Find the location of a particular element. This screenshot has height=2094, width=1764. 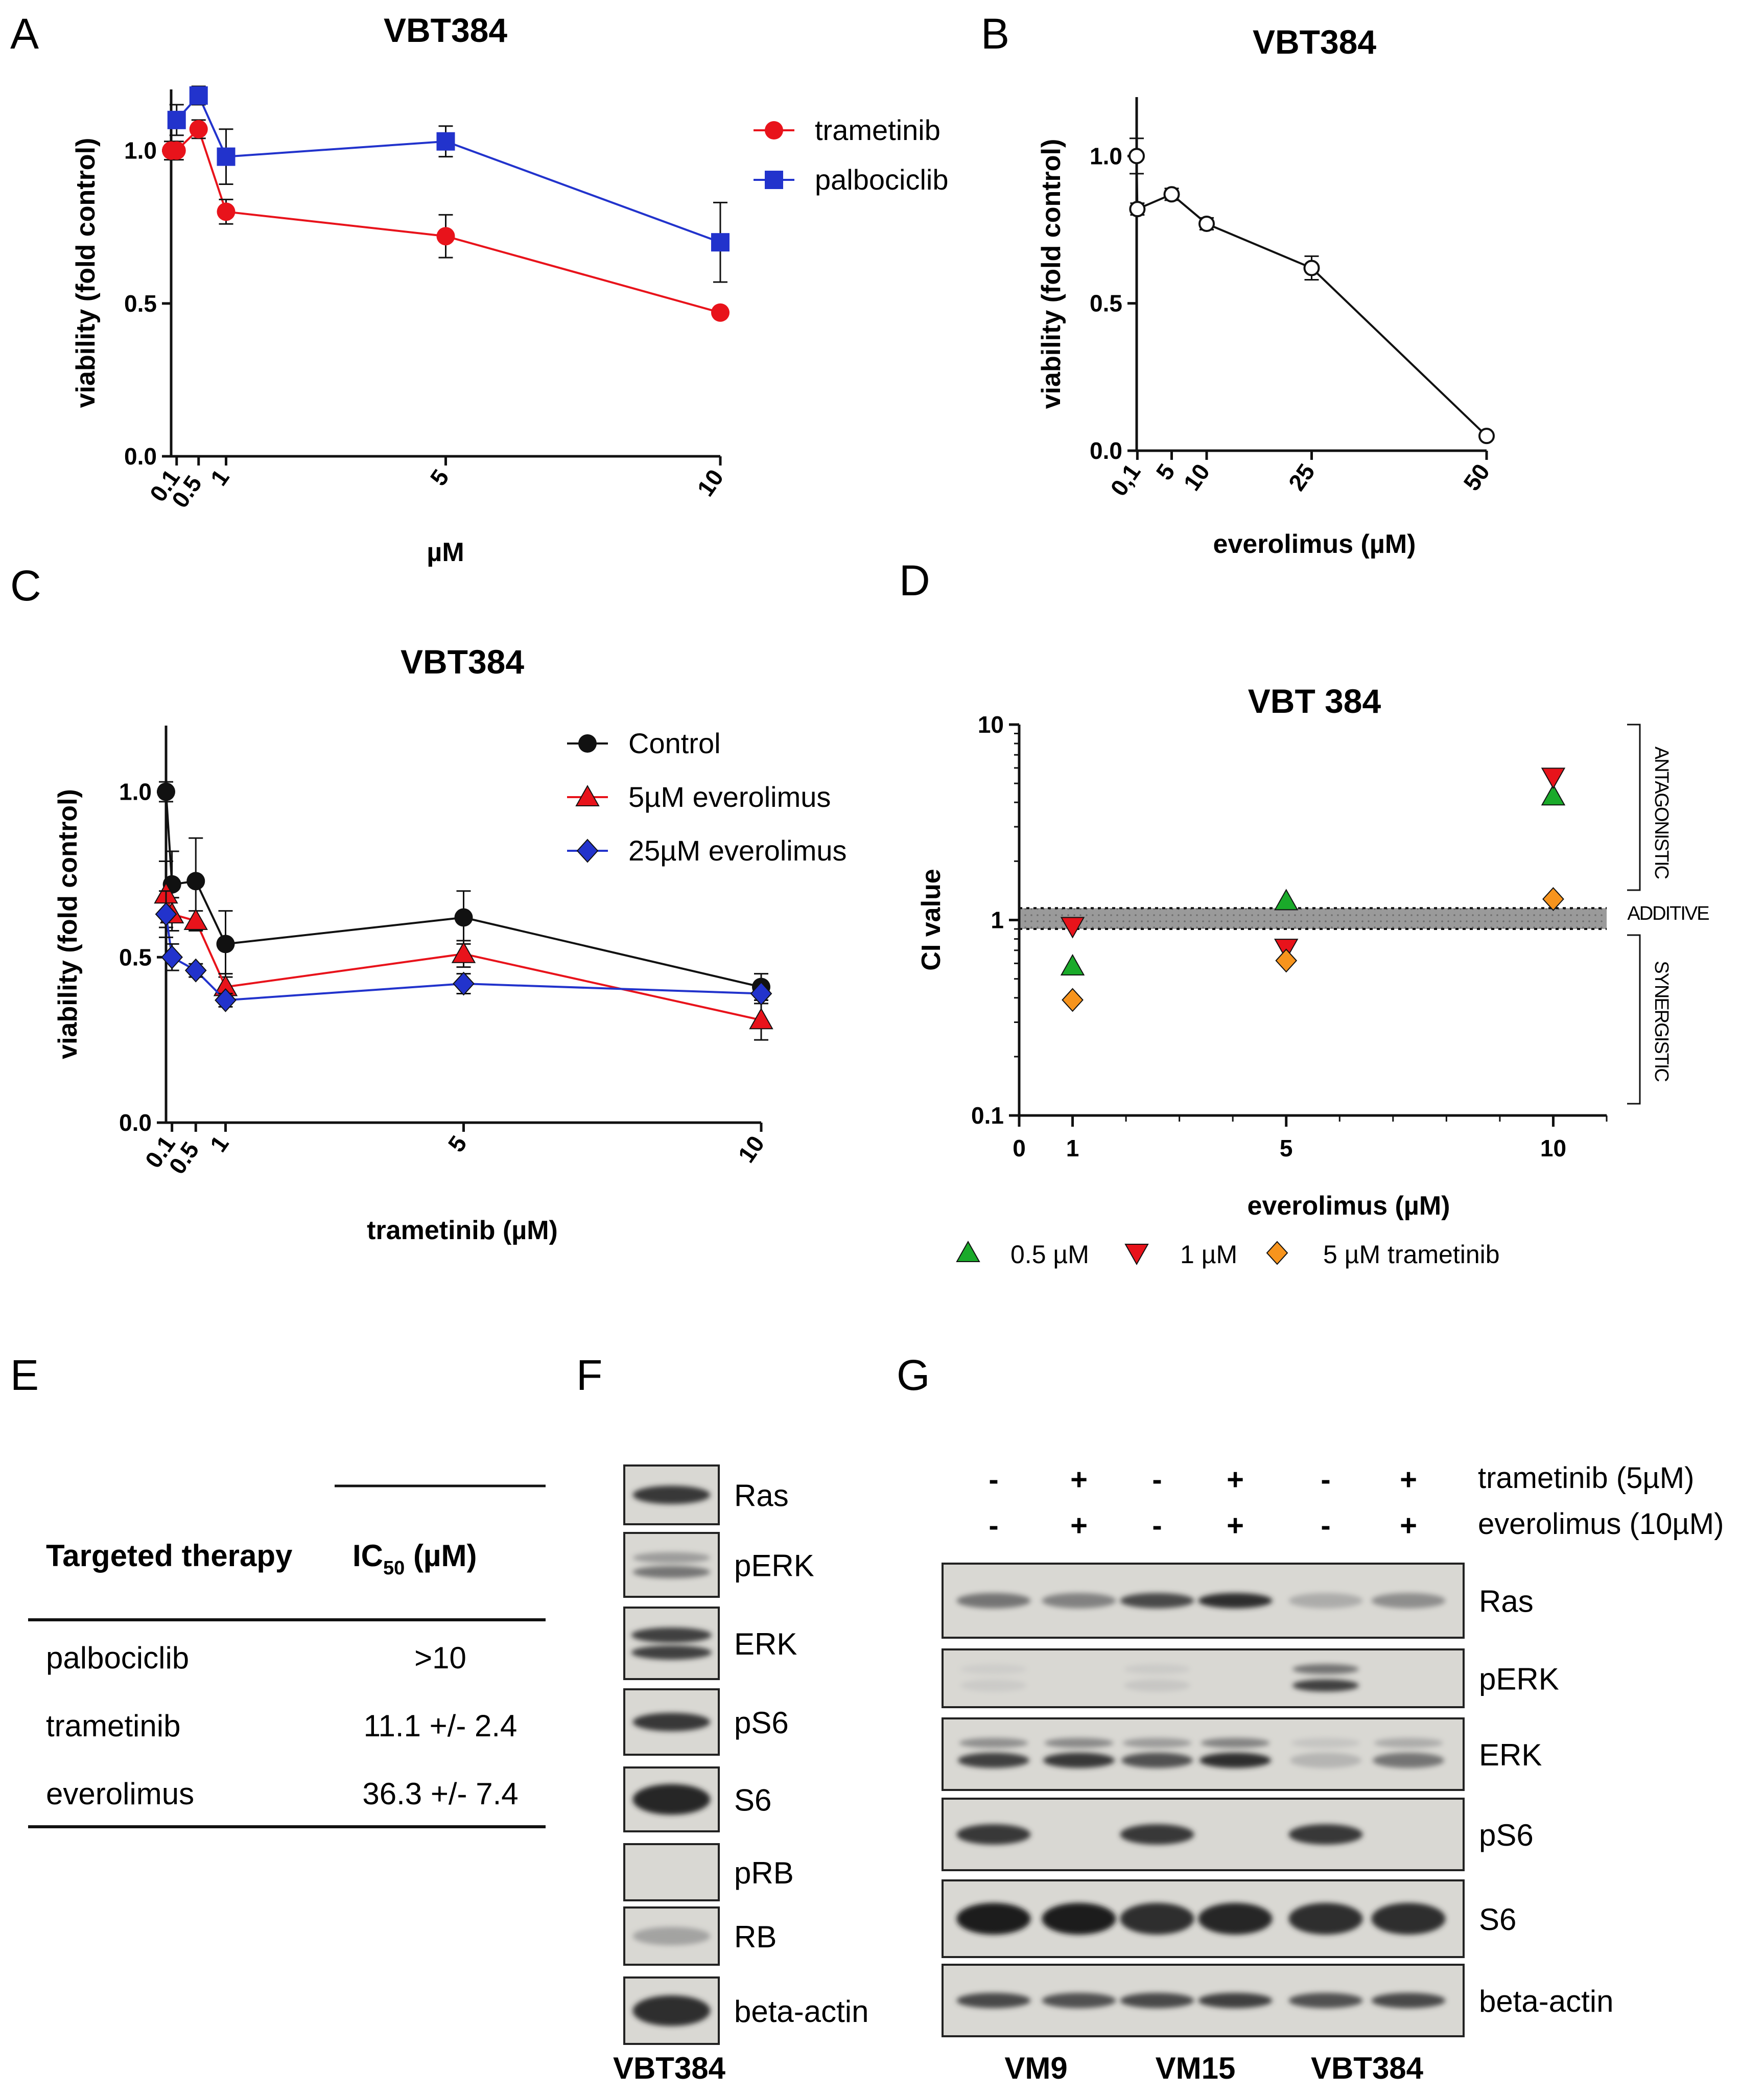

x-tick-label: 50 is located at coordinates (1476, 478).